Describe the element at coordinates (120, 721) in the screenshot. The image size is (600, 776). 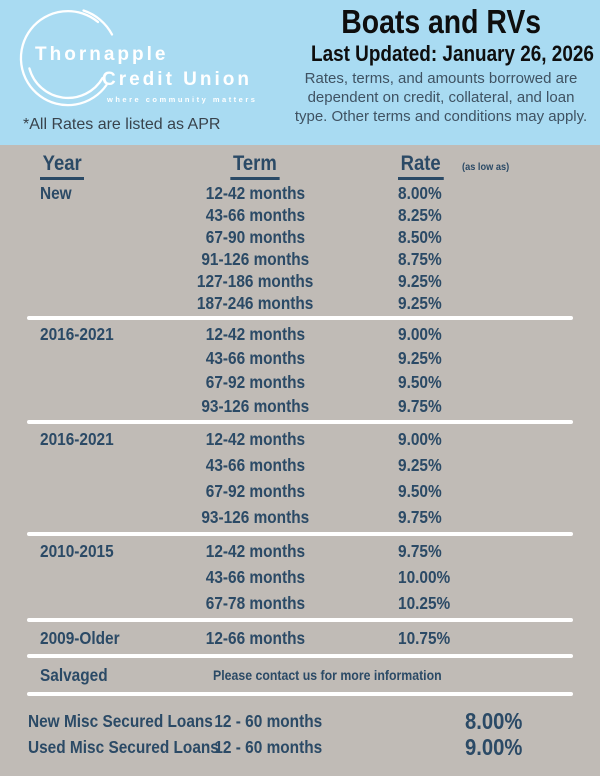
I see `loan-type-cell: New Misc Secured Loans` at that location.